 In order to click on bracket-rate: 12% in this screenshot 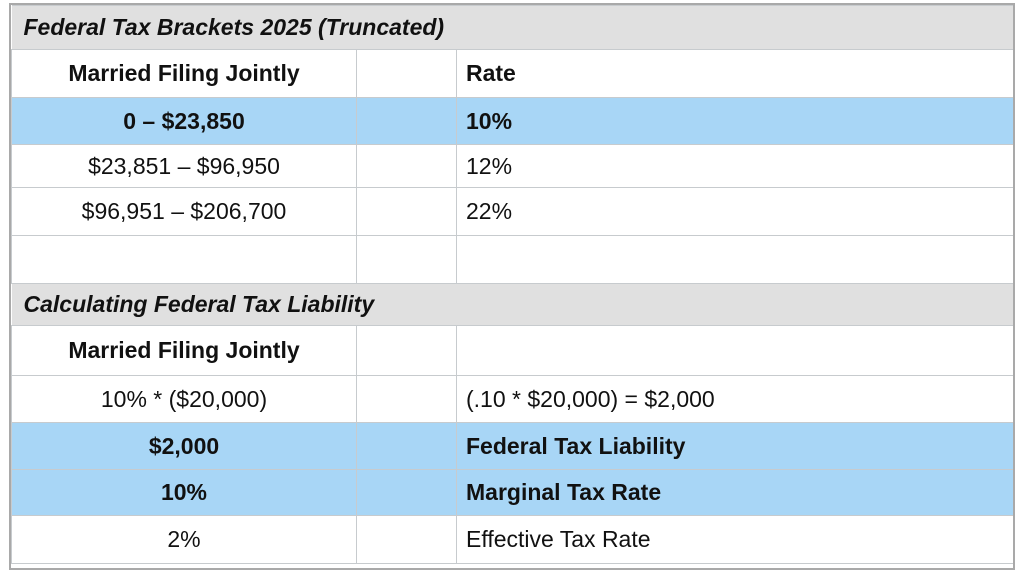, I will do `click(734, 166)`.